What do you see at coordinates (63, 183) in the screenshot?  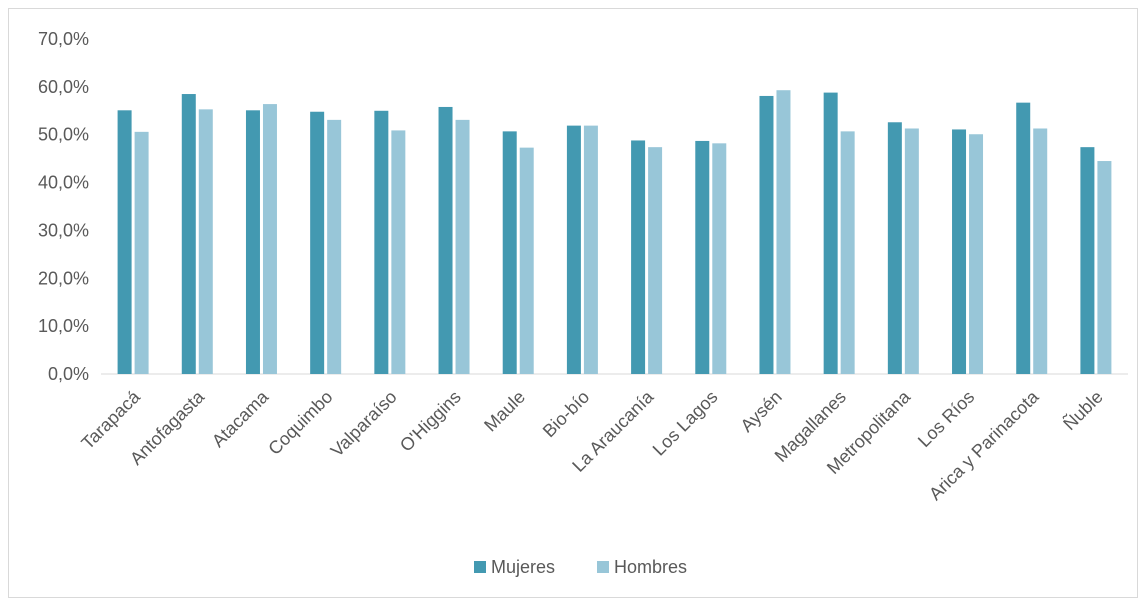 I see `y-tick-label: 40,0%` at bounding box center [63, 183].